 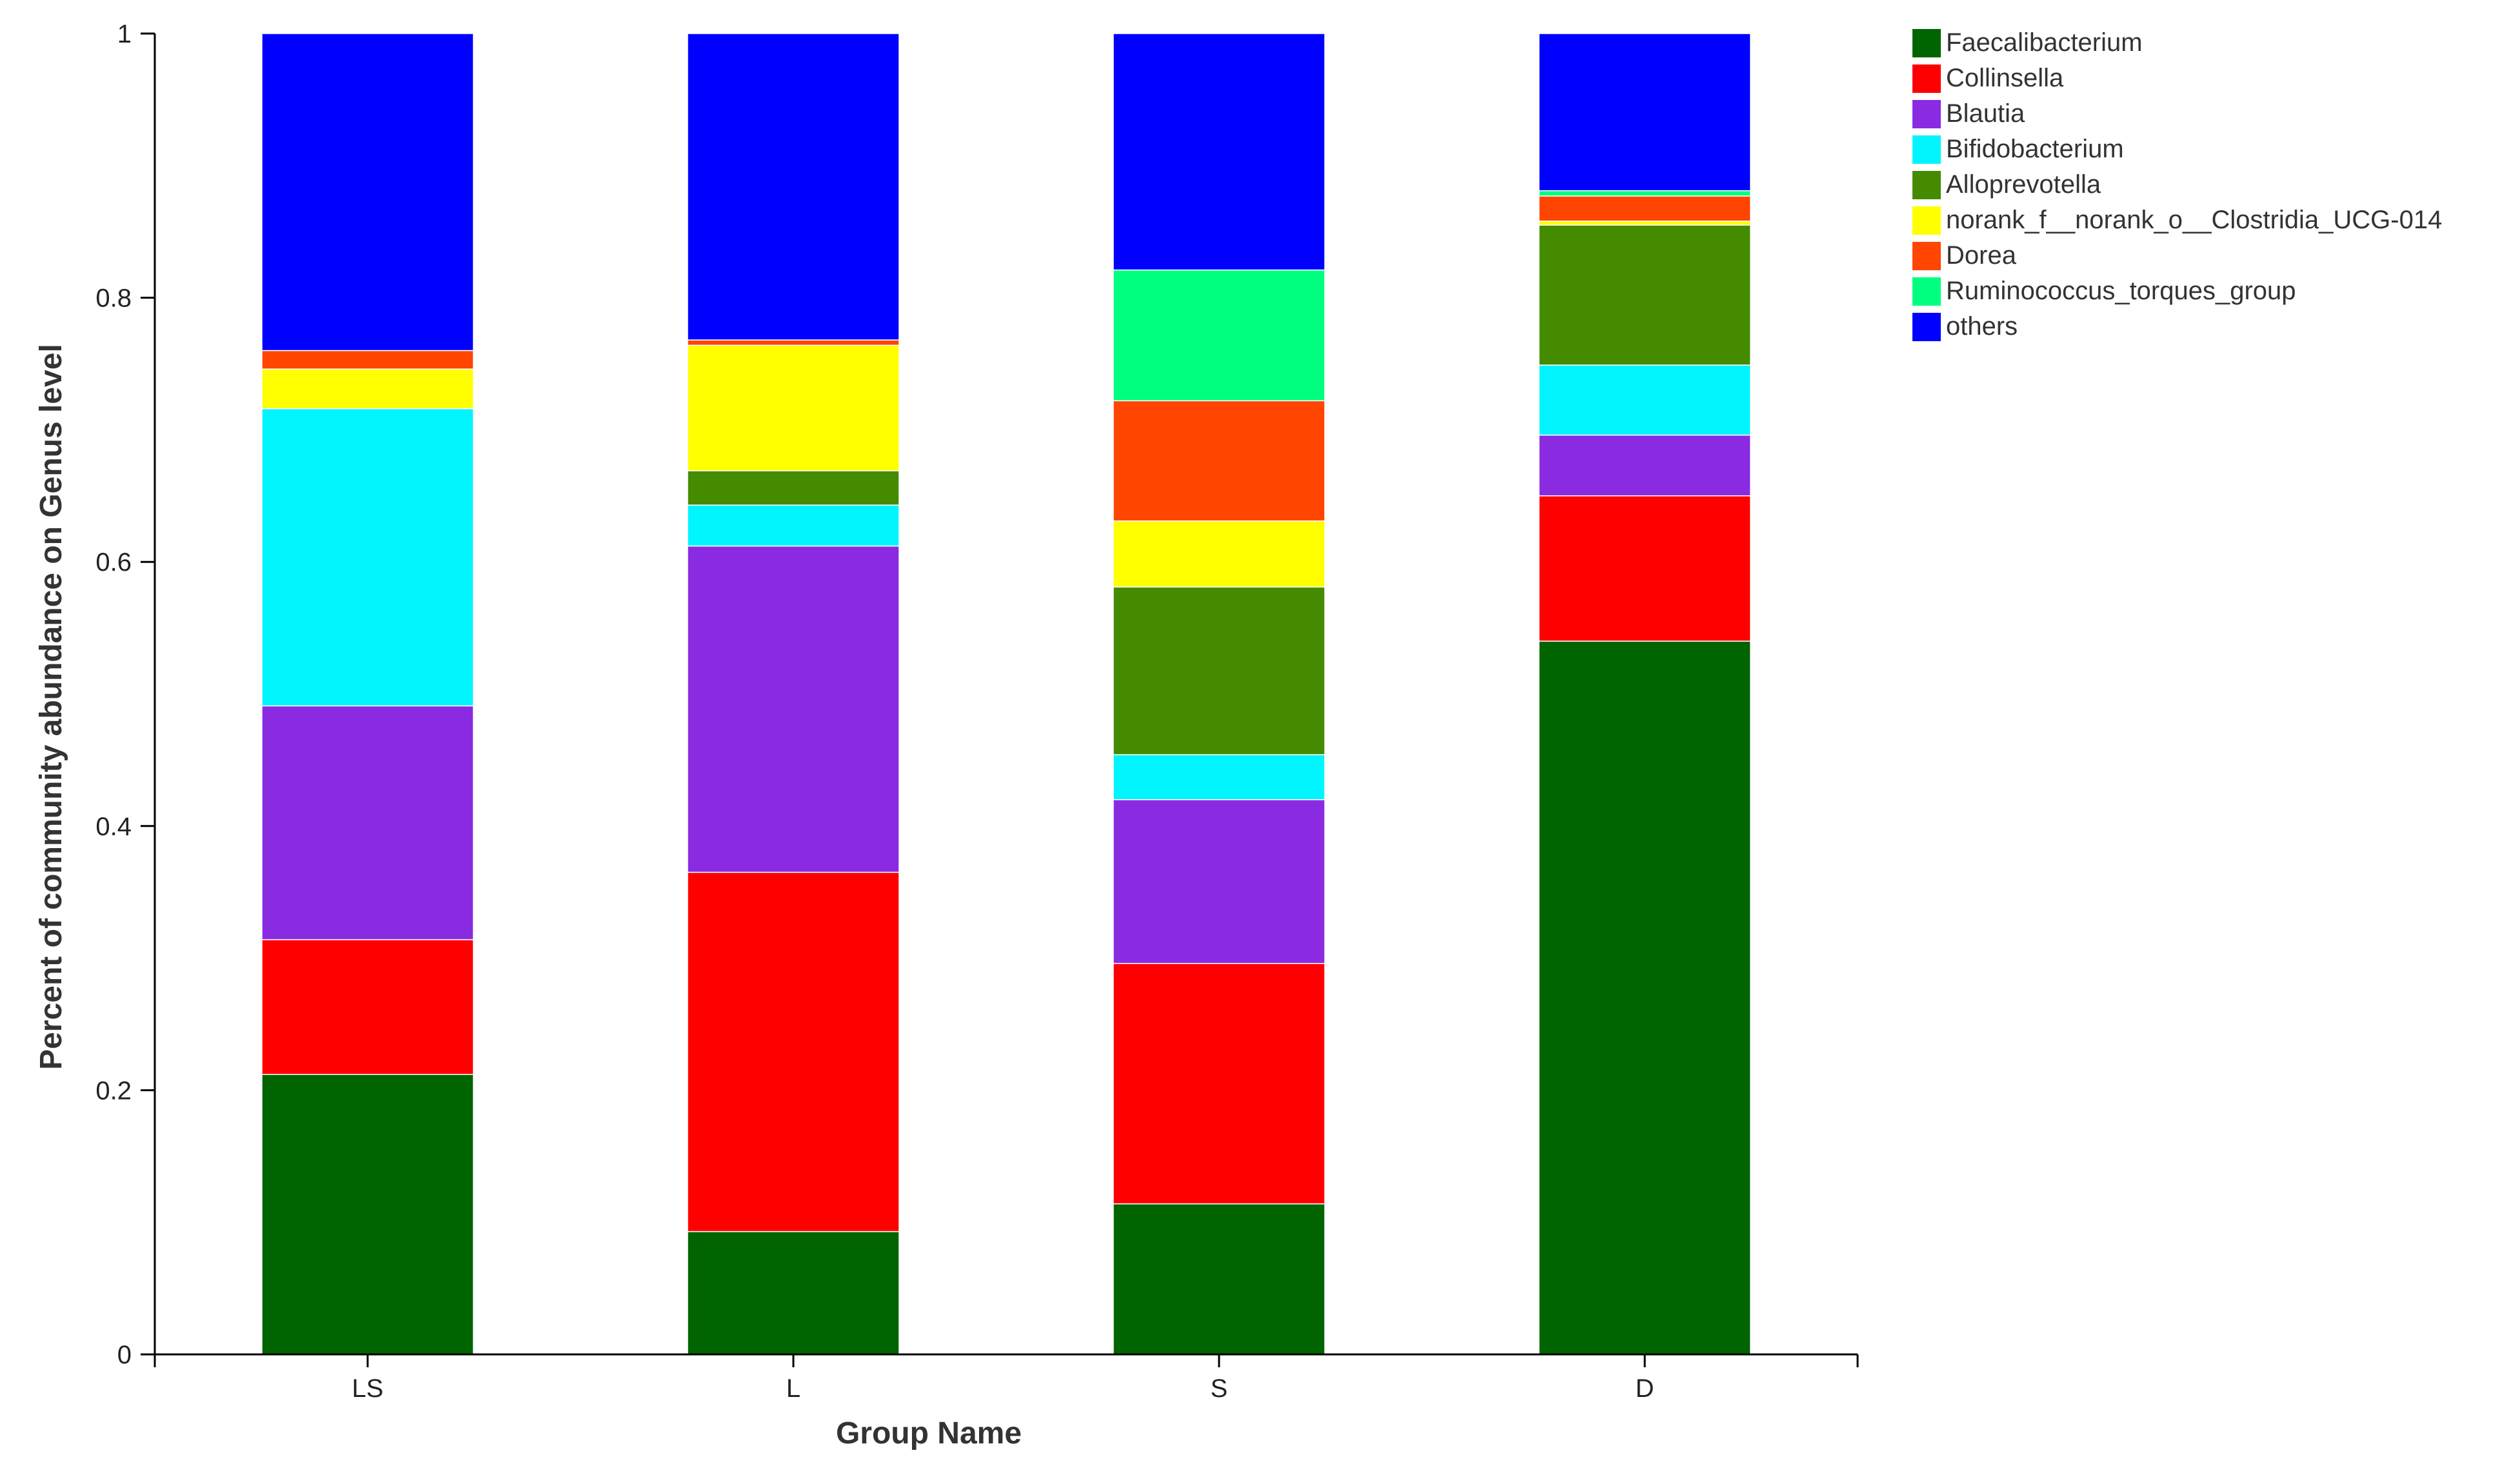 I want to click on y-tick-label: 1, so click(x=125, y=34).